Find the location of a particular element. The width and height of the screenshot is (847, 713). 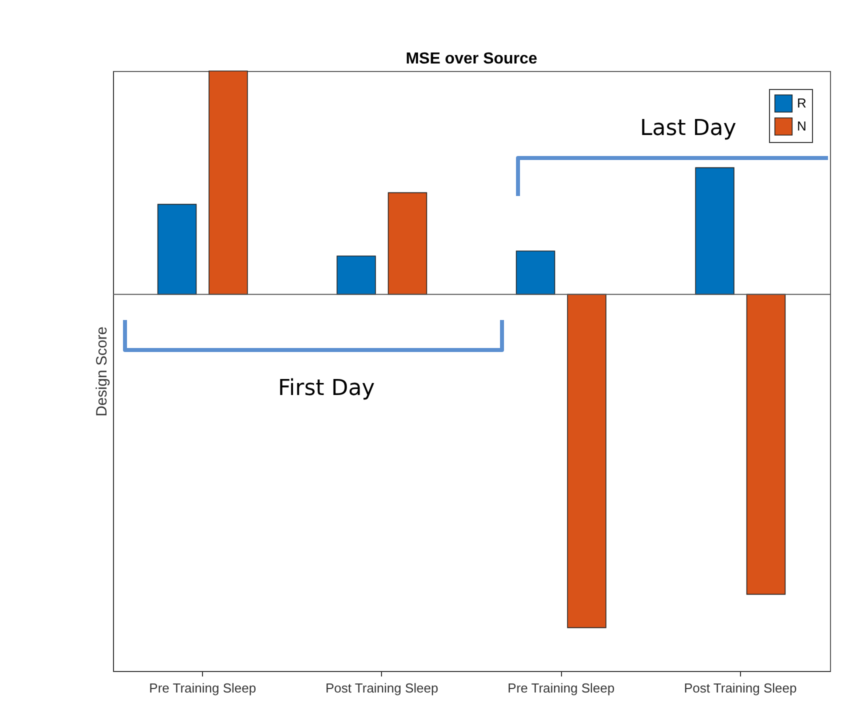

y-axis-title: Design Score is located at coordinates (102, 371).